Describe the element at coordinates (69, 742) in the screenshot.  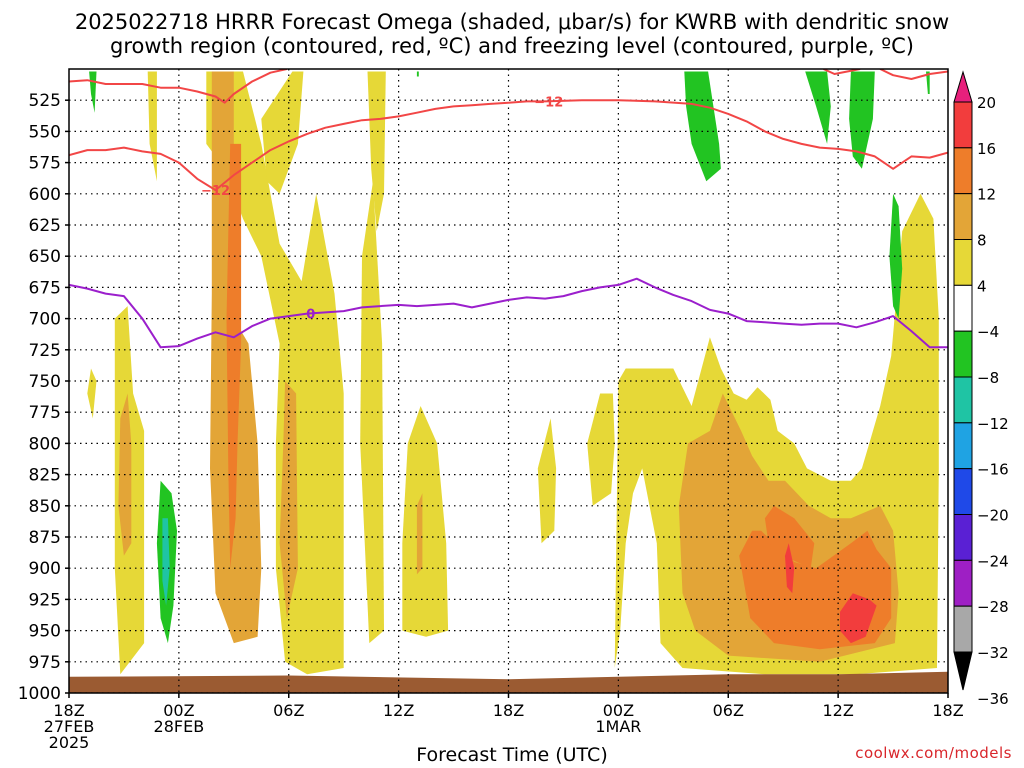
I see `x-tick-label: 2025` at that location.